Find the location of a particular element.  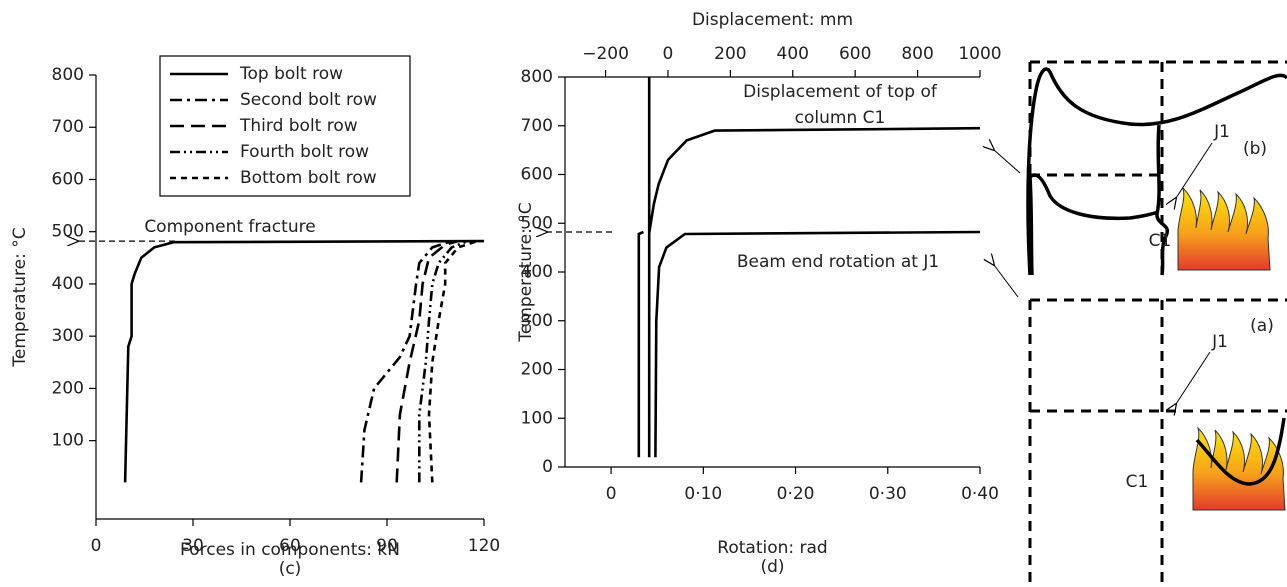

x2-tick-label: −200 is located at coordinates (605, 54).